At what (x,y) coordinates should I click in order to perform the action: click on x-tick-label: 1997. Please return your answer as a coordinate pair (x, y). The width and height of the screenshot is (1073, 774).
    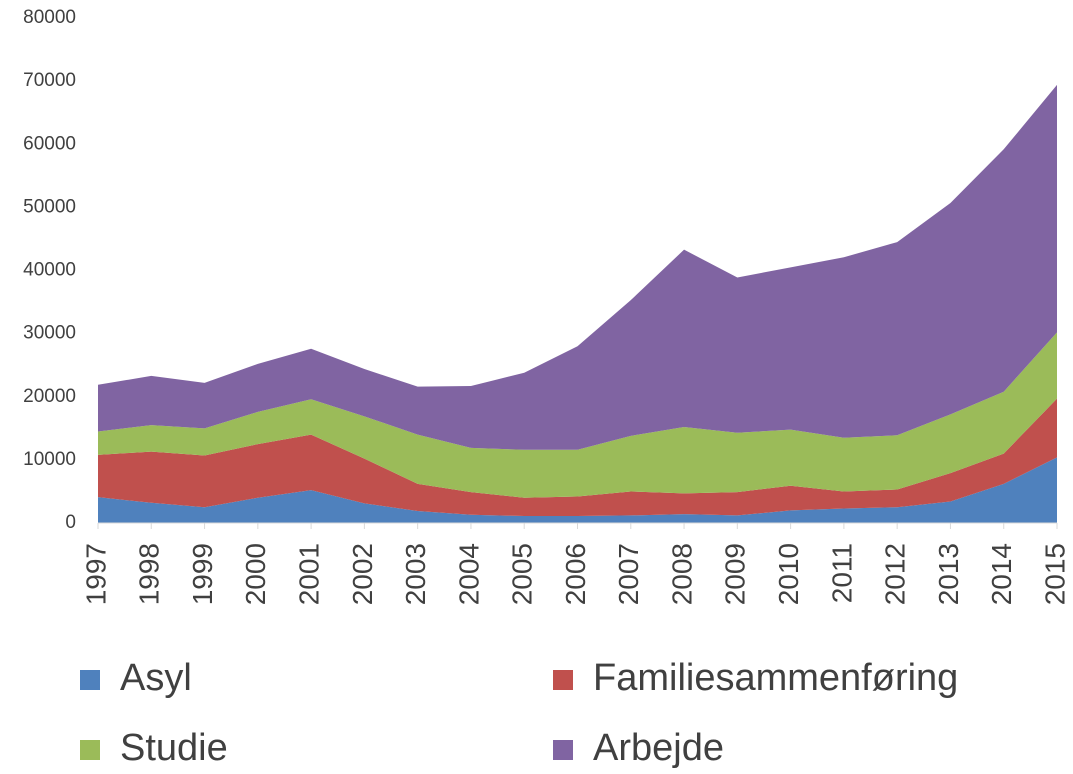
    Looking at the image, I should click on (95, 574).